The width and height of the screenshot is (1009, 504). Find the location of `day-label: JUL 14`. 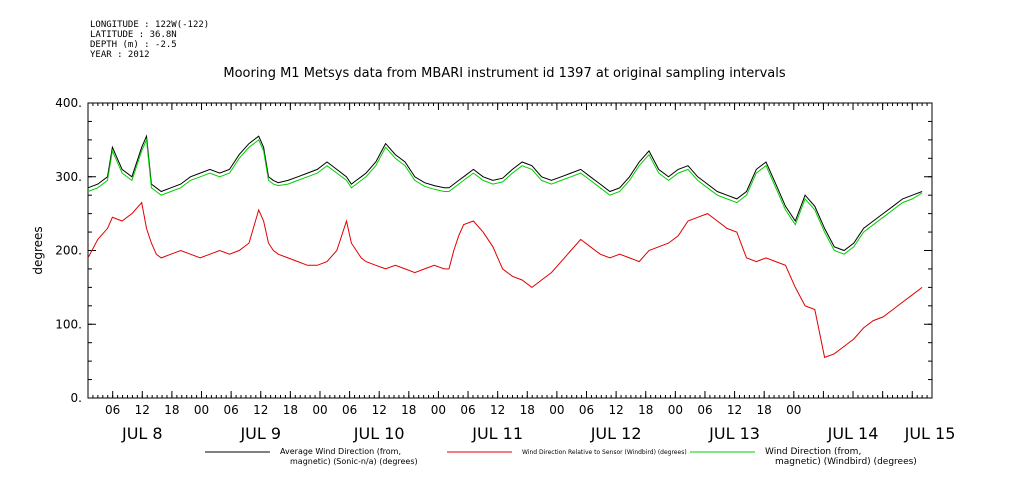

day-label: JUL 14 is located at coordinates (853, 433).